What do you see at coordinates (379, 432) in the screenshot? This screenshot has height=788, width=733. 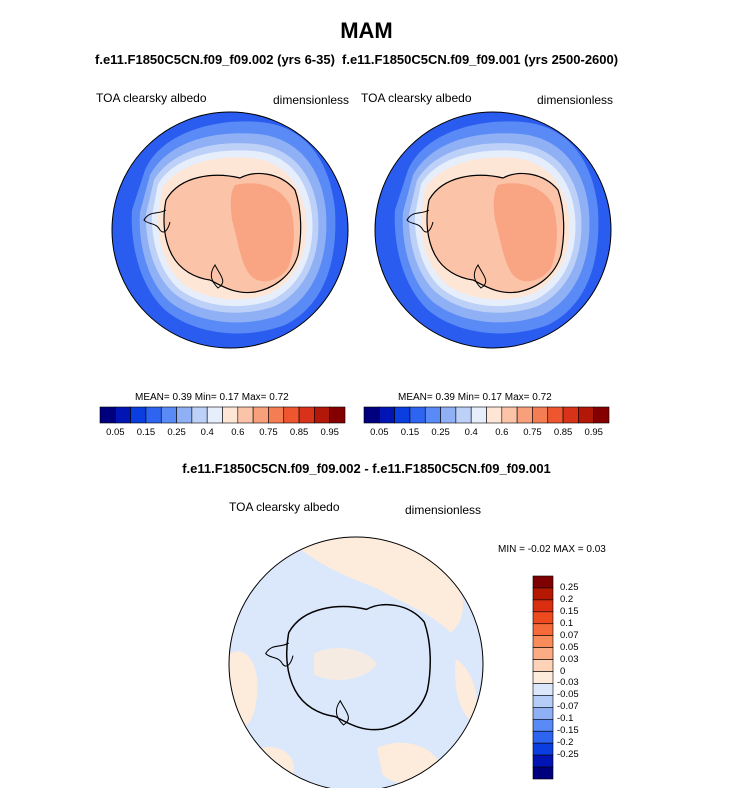 I see `panel2-colorbar-tick-label: 0.05` at bounding box center [379, 432].